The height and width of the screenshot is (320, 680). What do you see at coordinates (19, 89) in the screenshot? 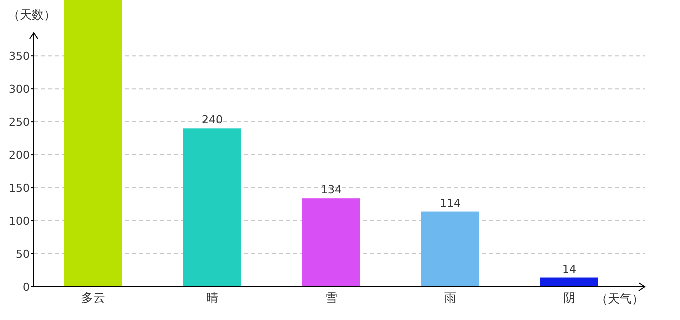
I see `y-tick-label: 300` at bounding box center [19, 89].